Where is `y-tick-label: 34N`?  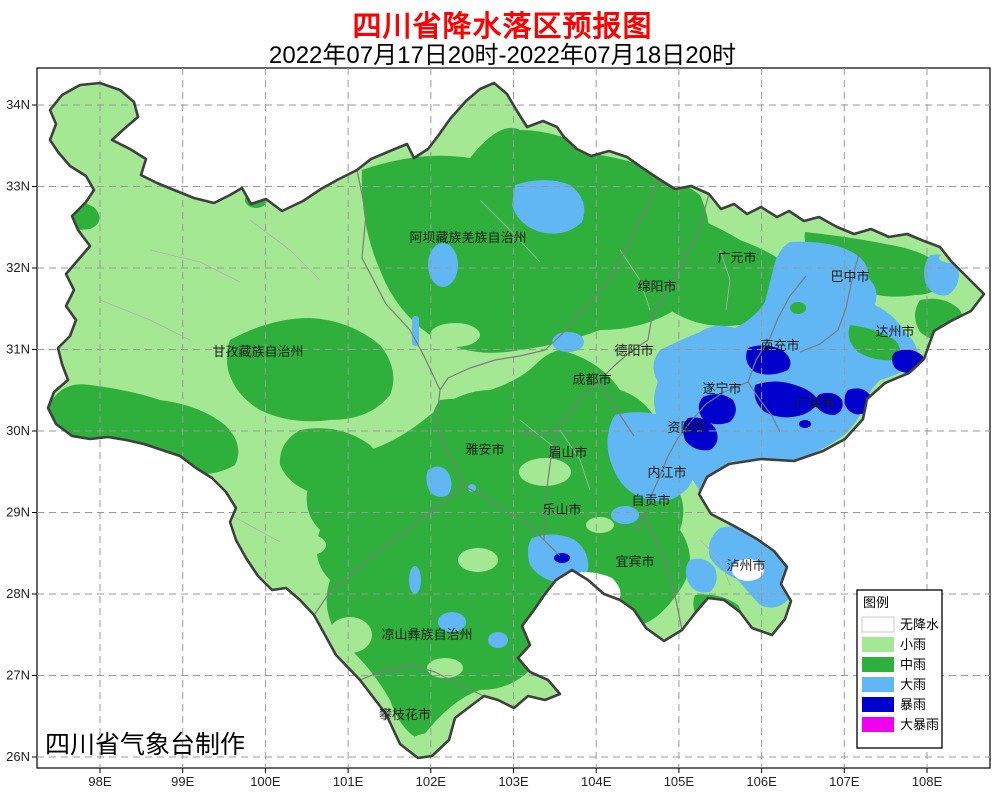 y-tick-label: 34N is located at coordinates (18, 104).